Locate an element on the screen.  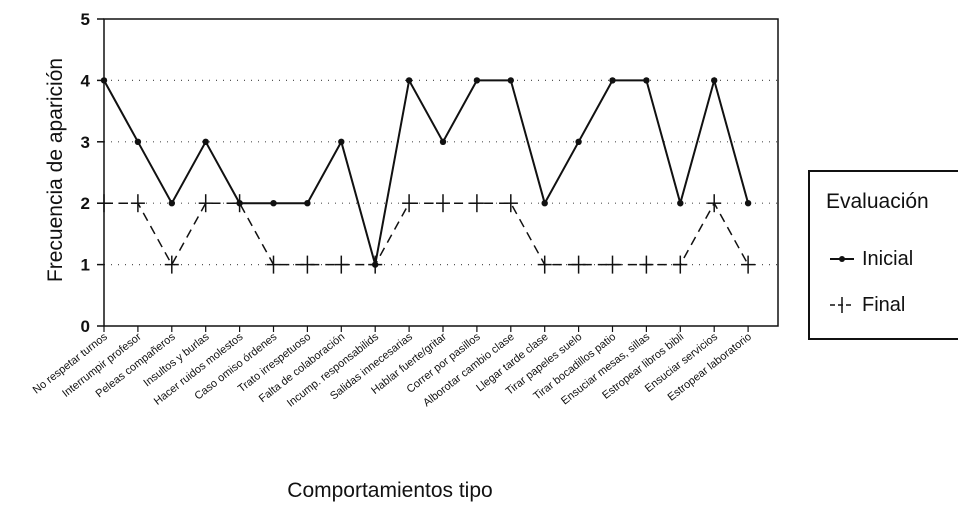
x-axis-label: Comportamientos tipo is located at coordinates (389, 490).